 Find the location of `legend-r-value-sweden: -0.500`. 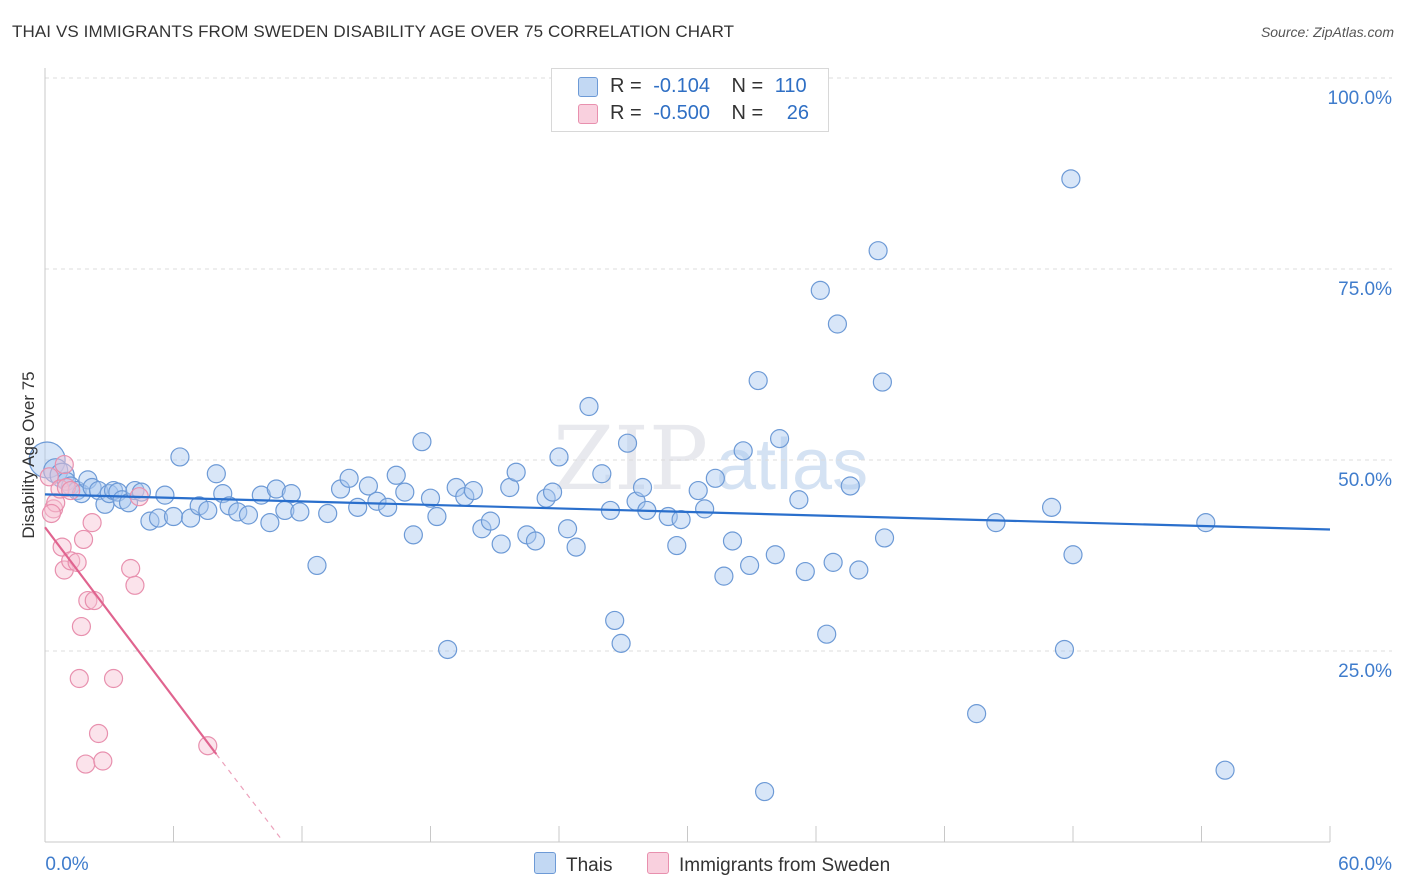

legend-r-value-sweden: -0.500 is located at coordinates (681, 113).